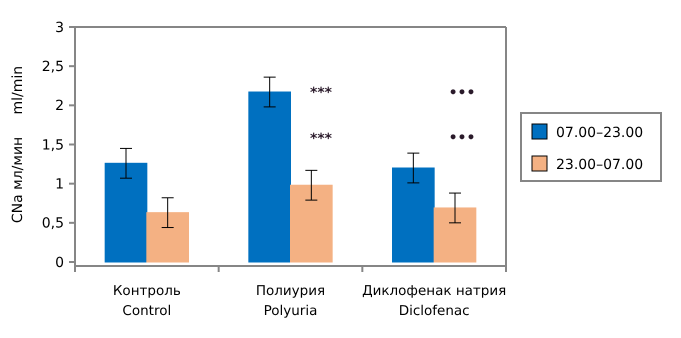 The height and width of the screenshot is (338, 681). Describe the element at coordinates (600, 132) in the screenshot. I see `legend-label: 07.00–23.00` at that location.